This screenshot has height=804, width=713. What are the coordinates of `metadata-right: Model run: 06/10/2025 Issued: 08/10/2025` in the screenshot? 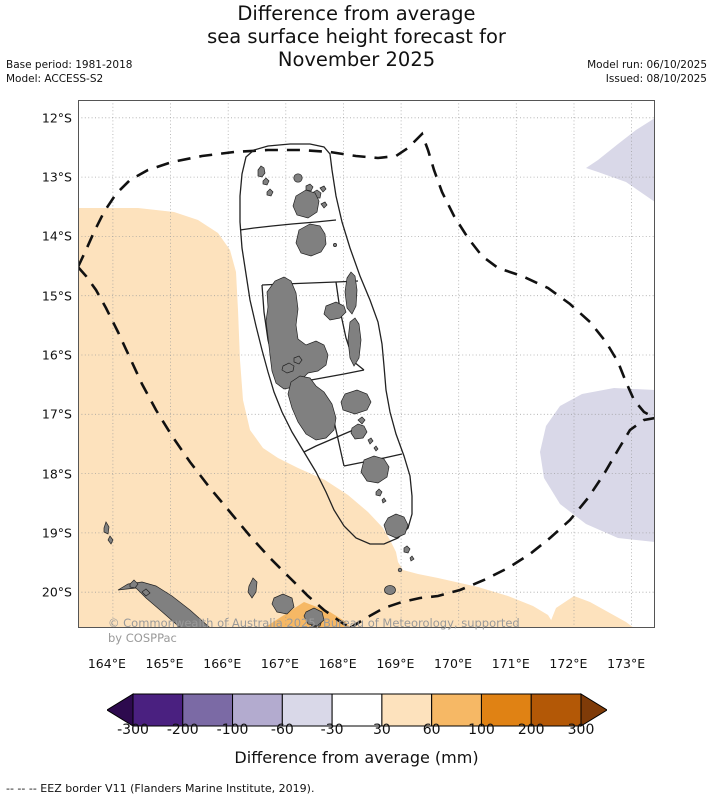 It's located at (647, 72).